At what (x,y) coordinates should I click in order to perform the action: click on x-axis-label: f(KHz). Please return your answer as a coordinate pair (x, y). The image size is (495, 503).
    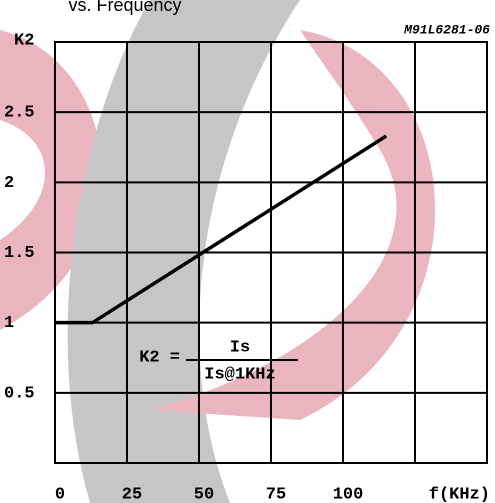
    Looking at the image, I should click on (459, 494).